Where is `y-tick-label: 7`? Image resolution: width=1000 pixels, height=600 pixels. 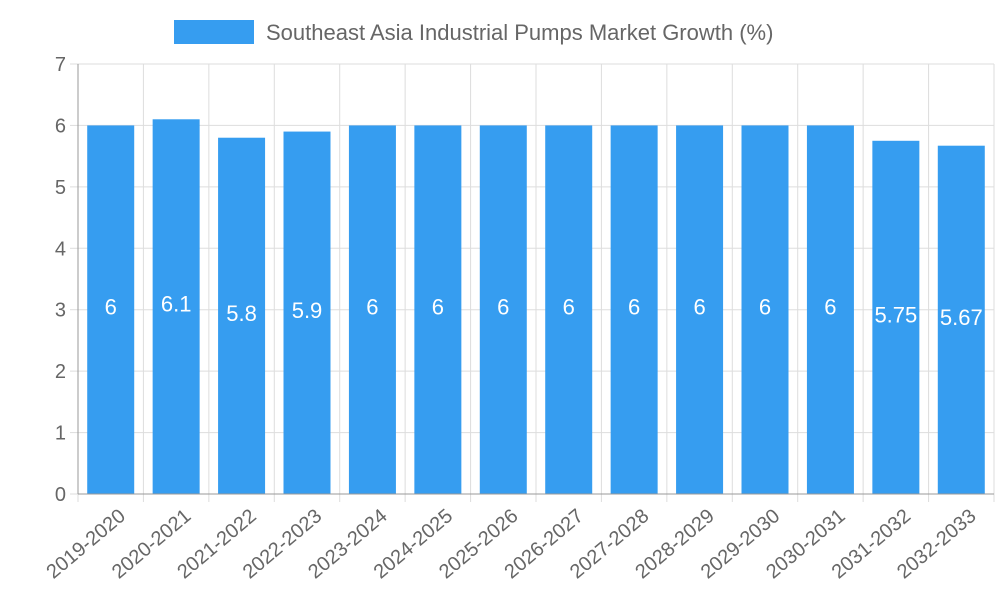 y-tick-label: 7 is located at coordinates (60, 65).